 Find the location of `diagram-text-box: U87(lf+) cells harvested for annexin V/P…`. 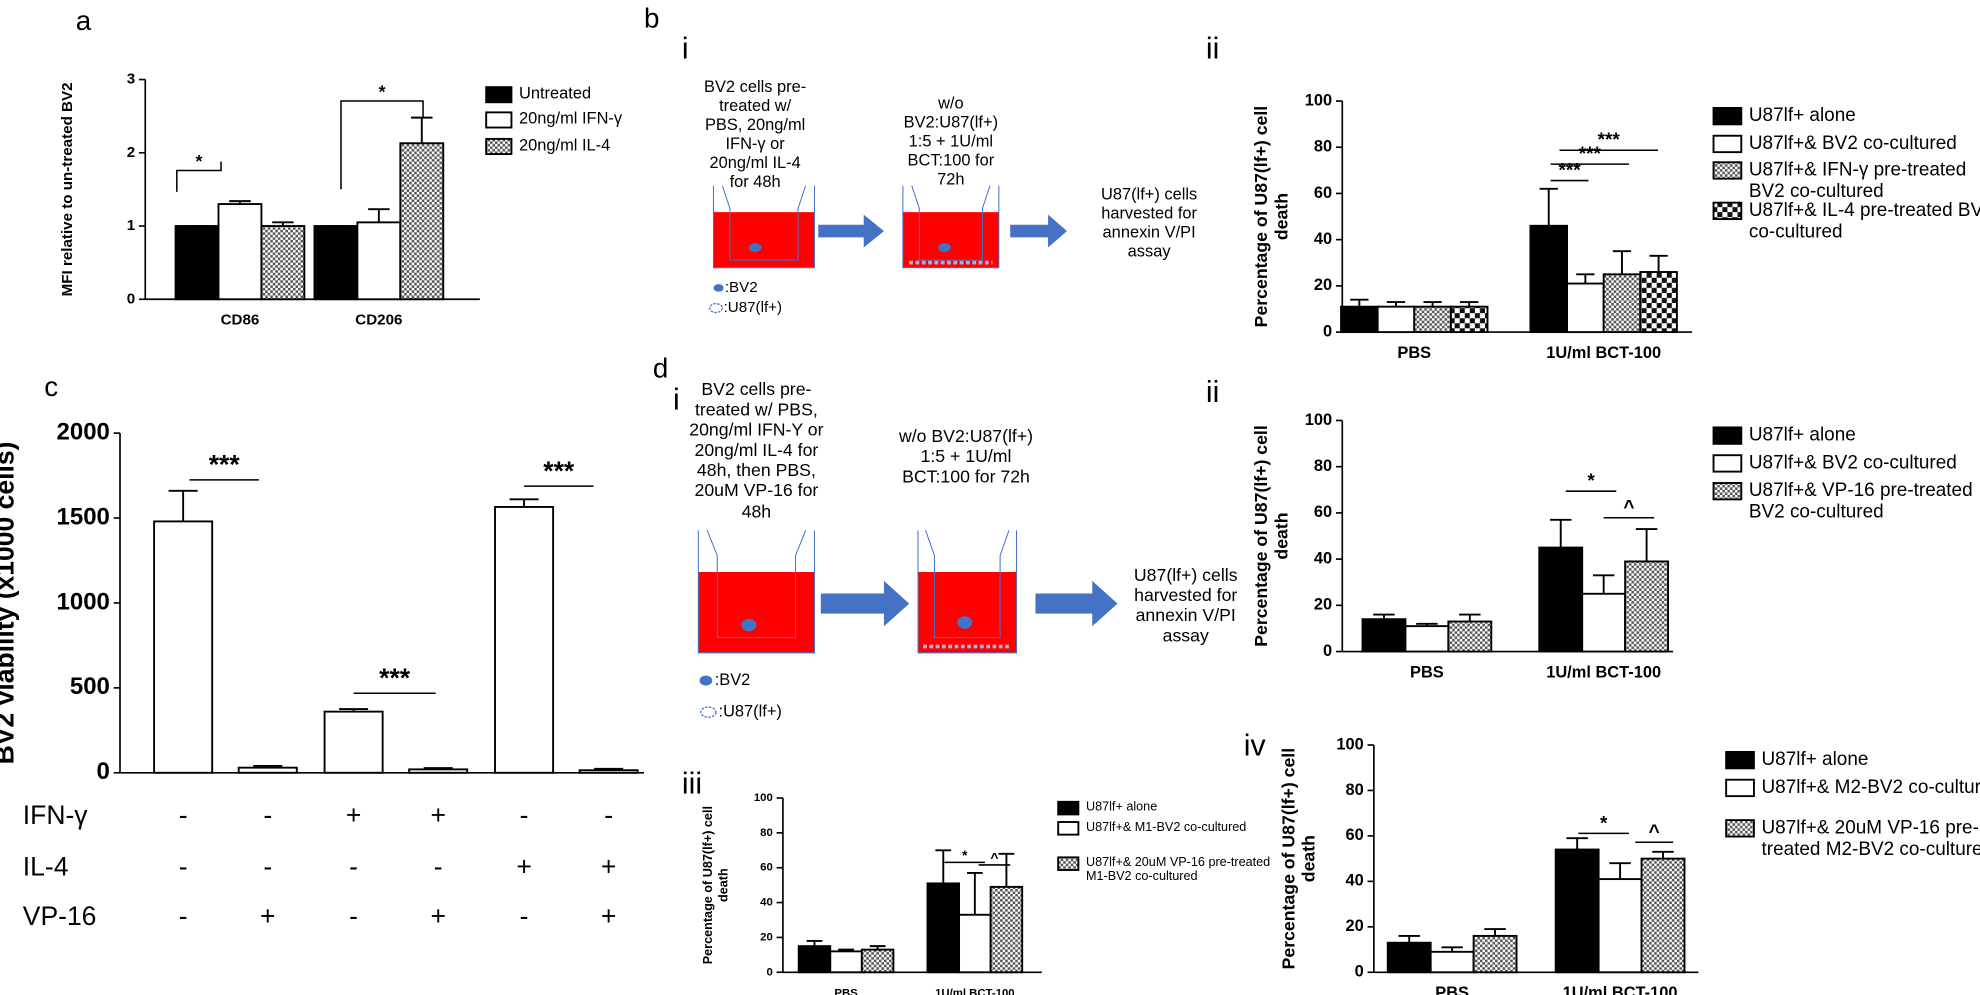

diagram-text-box: U87(lf+) cells harvested for annexin V/P… is located at coordinates (1186, 604).